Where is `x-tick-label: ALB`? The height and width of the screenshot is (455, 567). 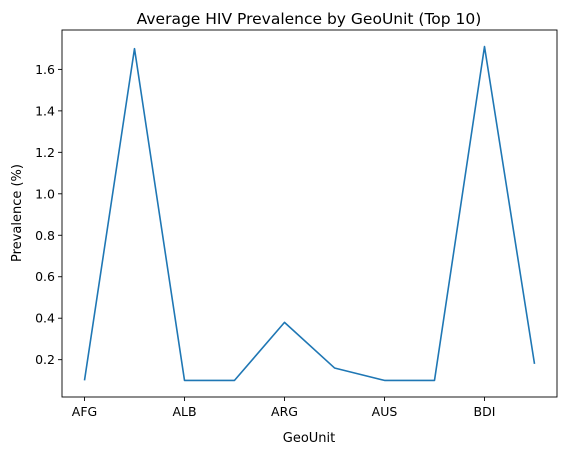 x-tick-label: ALB is located at coordinates (184, 411).